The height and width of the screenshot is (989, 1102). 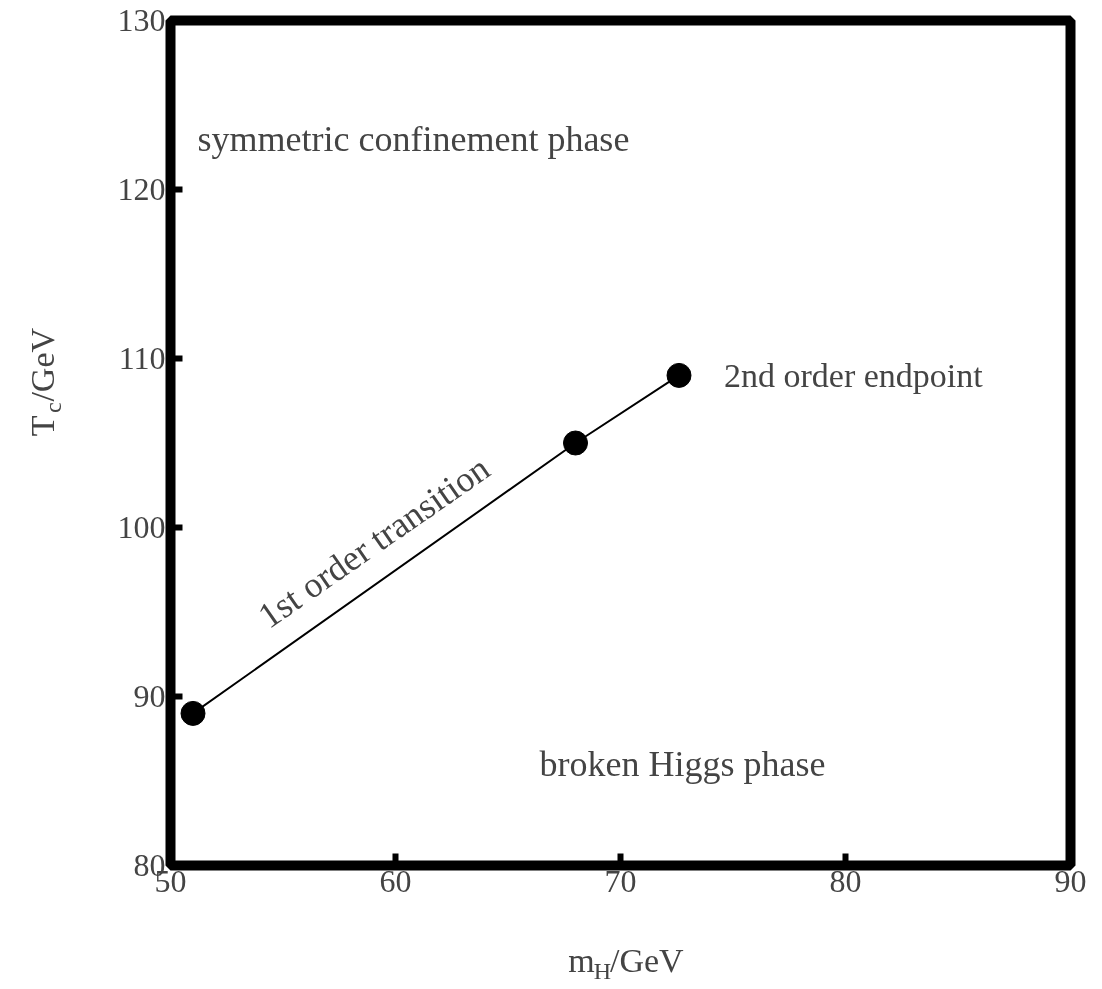 I want to click on y-tick-label: 110, so click(x=142, y=358).